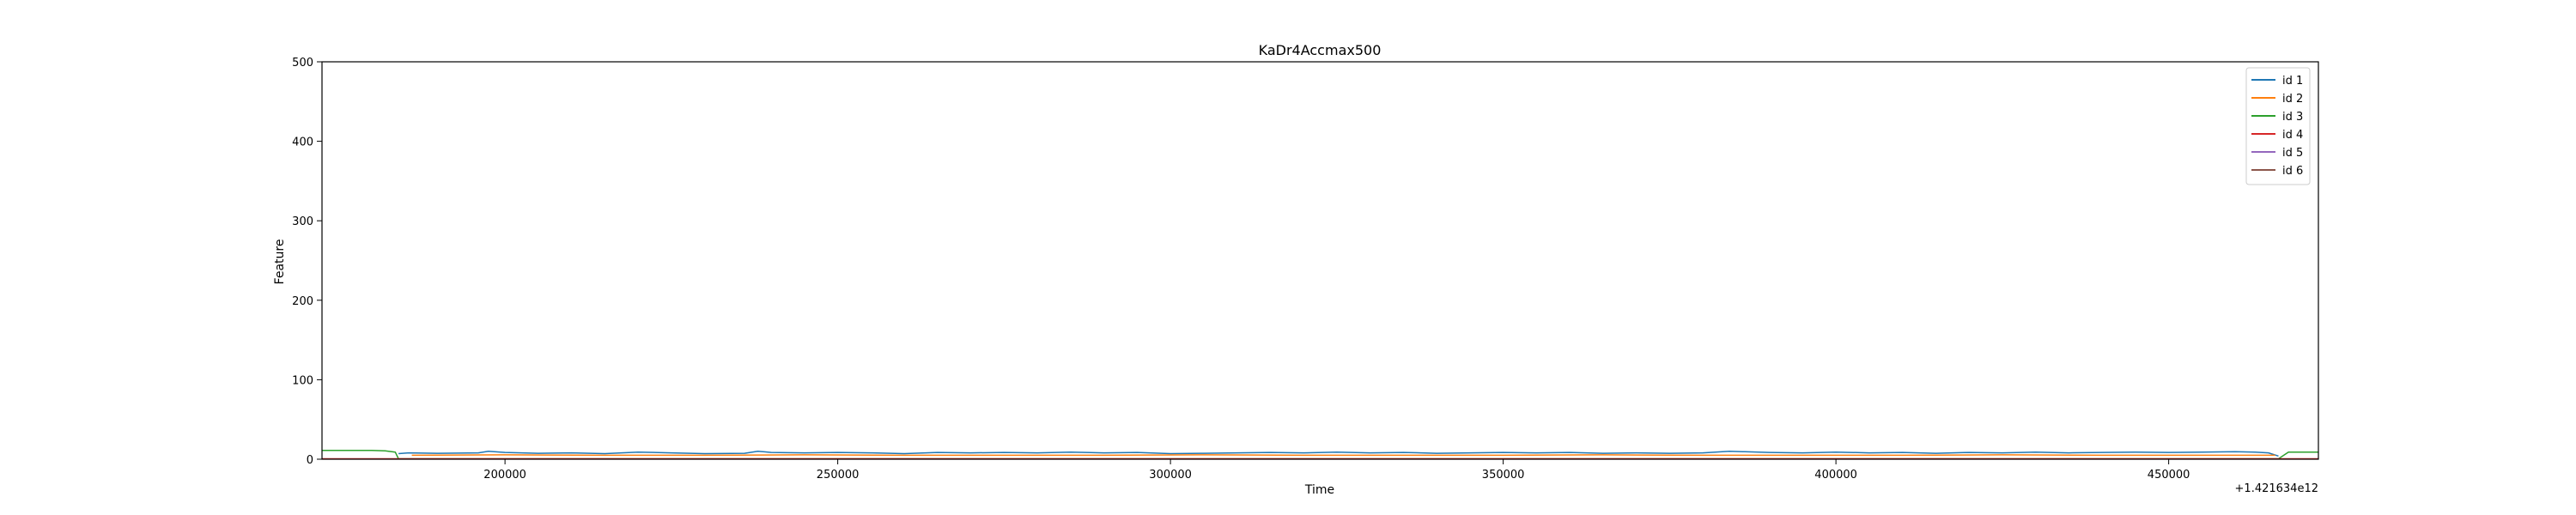 This screenshot has width=2576, height=515. I want to click on y-tick-label: 300, so click(302, 221).